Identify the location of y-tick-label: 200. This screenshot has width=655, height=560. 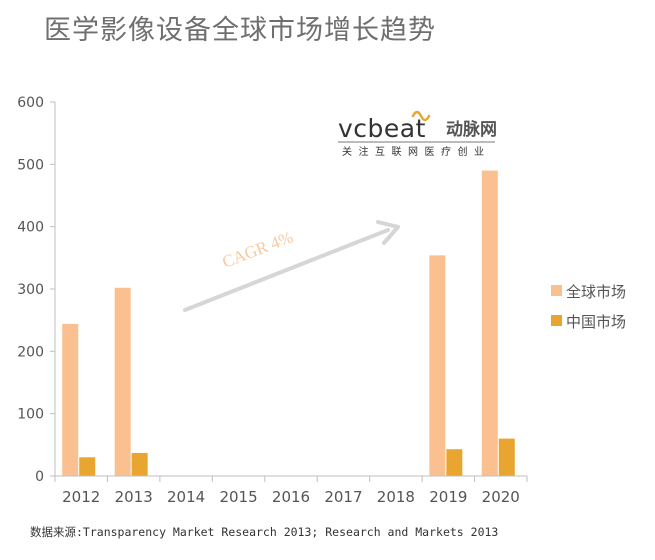
(30, 352).